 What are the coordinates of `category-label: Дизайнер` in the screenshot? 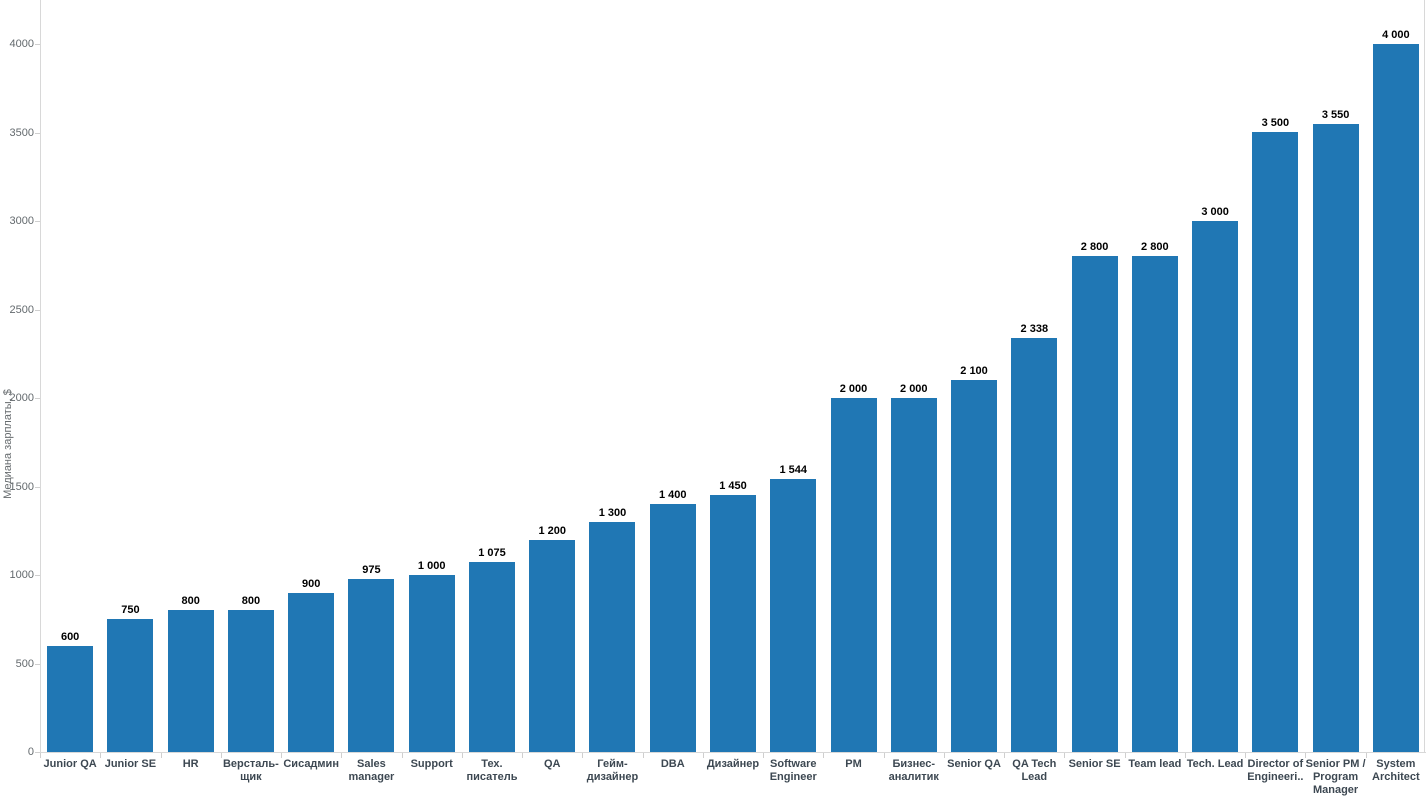 It's located at (733, 764).